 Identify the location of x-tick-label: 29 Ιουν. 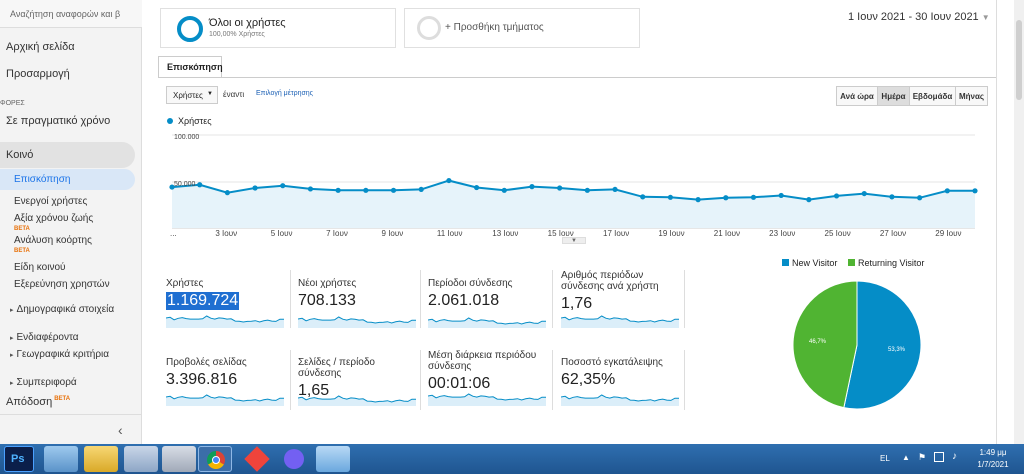
(948, 233).